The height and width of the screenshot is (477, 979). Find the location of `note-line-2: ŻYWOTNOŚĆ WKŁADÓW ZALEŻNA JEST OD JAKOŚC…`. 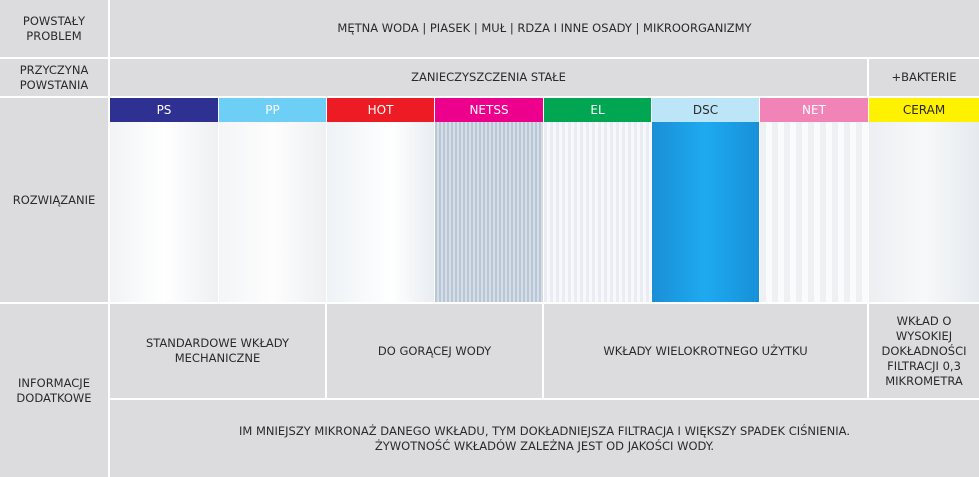

note-line-2: ŻYWOTNOŚĆ WKŁADÓW ZALEŻNA JEST OD JAKOŚC… is located at coordinates (544, 445).